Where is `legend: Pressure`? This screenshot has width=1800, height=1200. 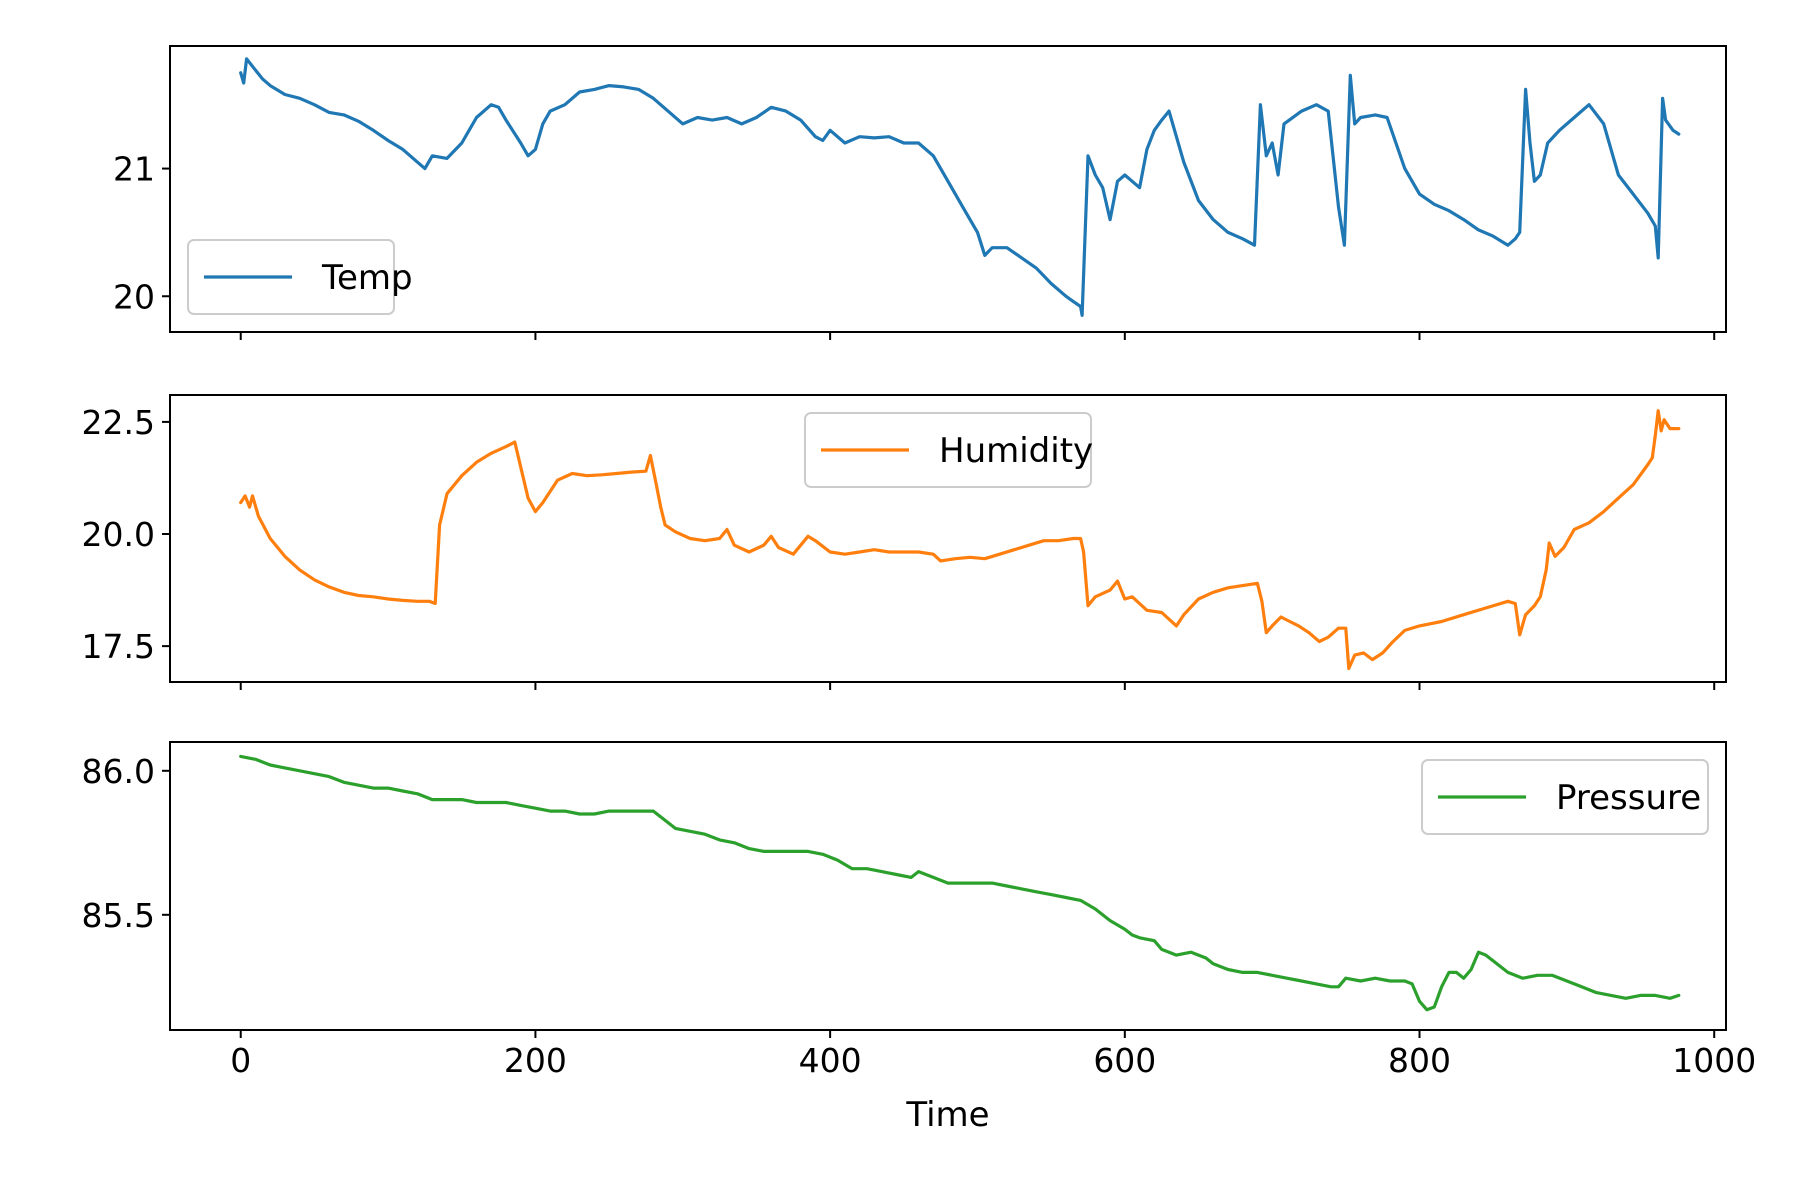
legend: Pressure is located at coordinates (1565, 797).